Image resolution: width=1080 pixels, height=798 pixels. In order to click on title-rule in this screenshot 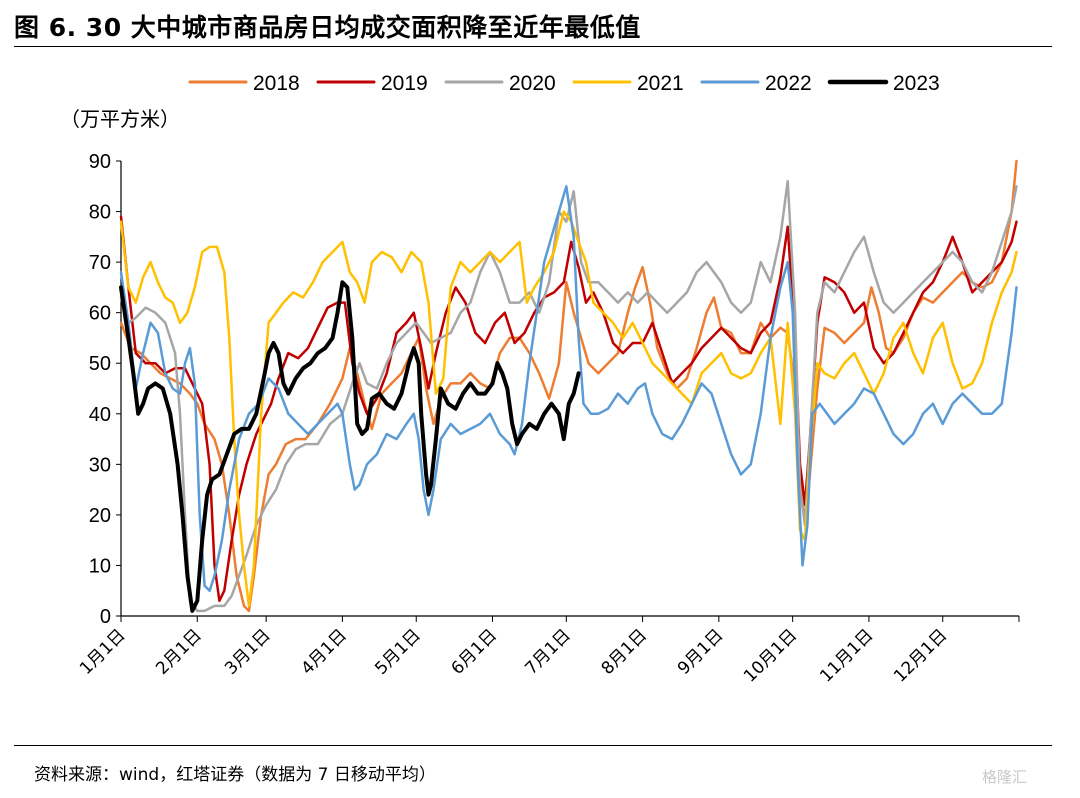, I will do `click(533, 46)`.